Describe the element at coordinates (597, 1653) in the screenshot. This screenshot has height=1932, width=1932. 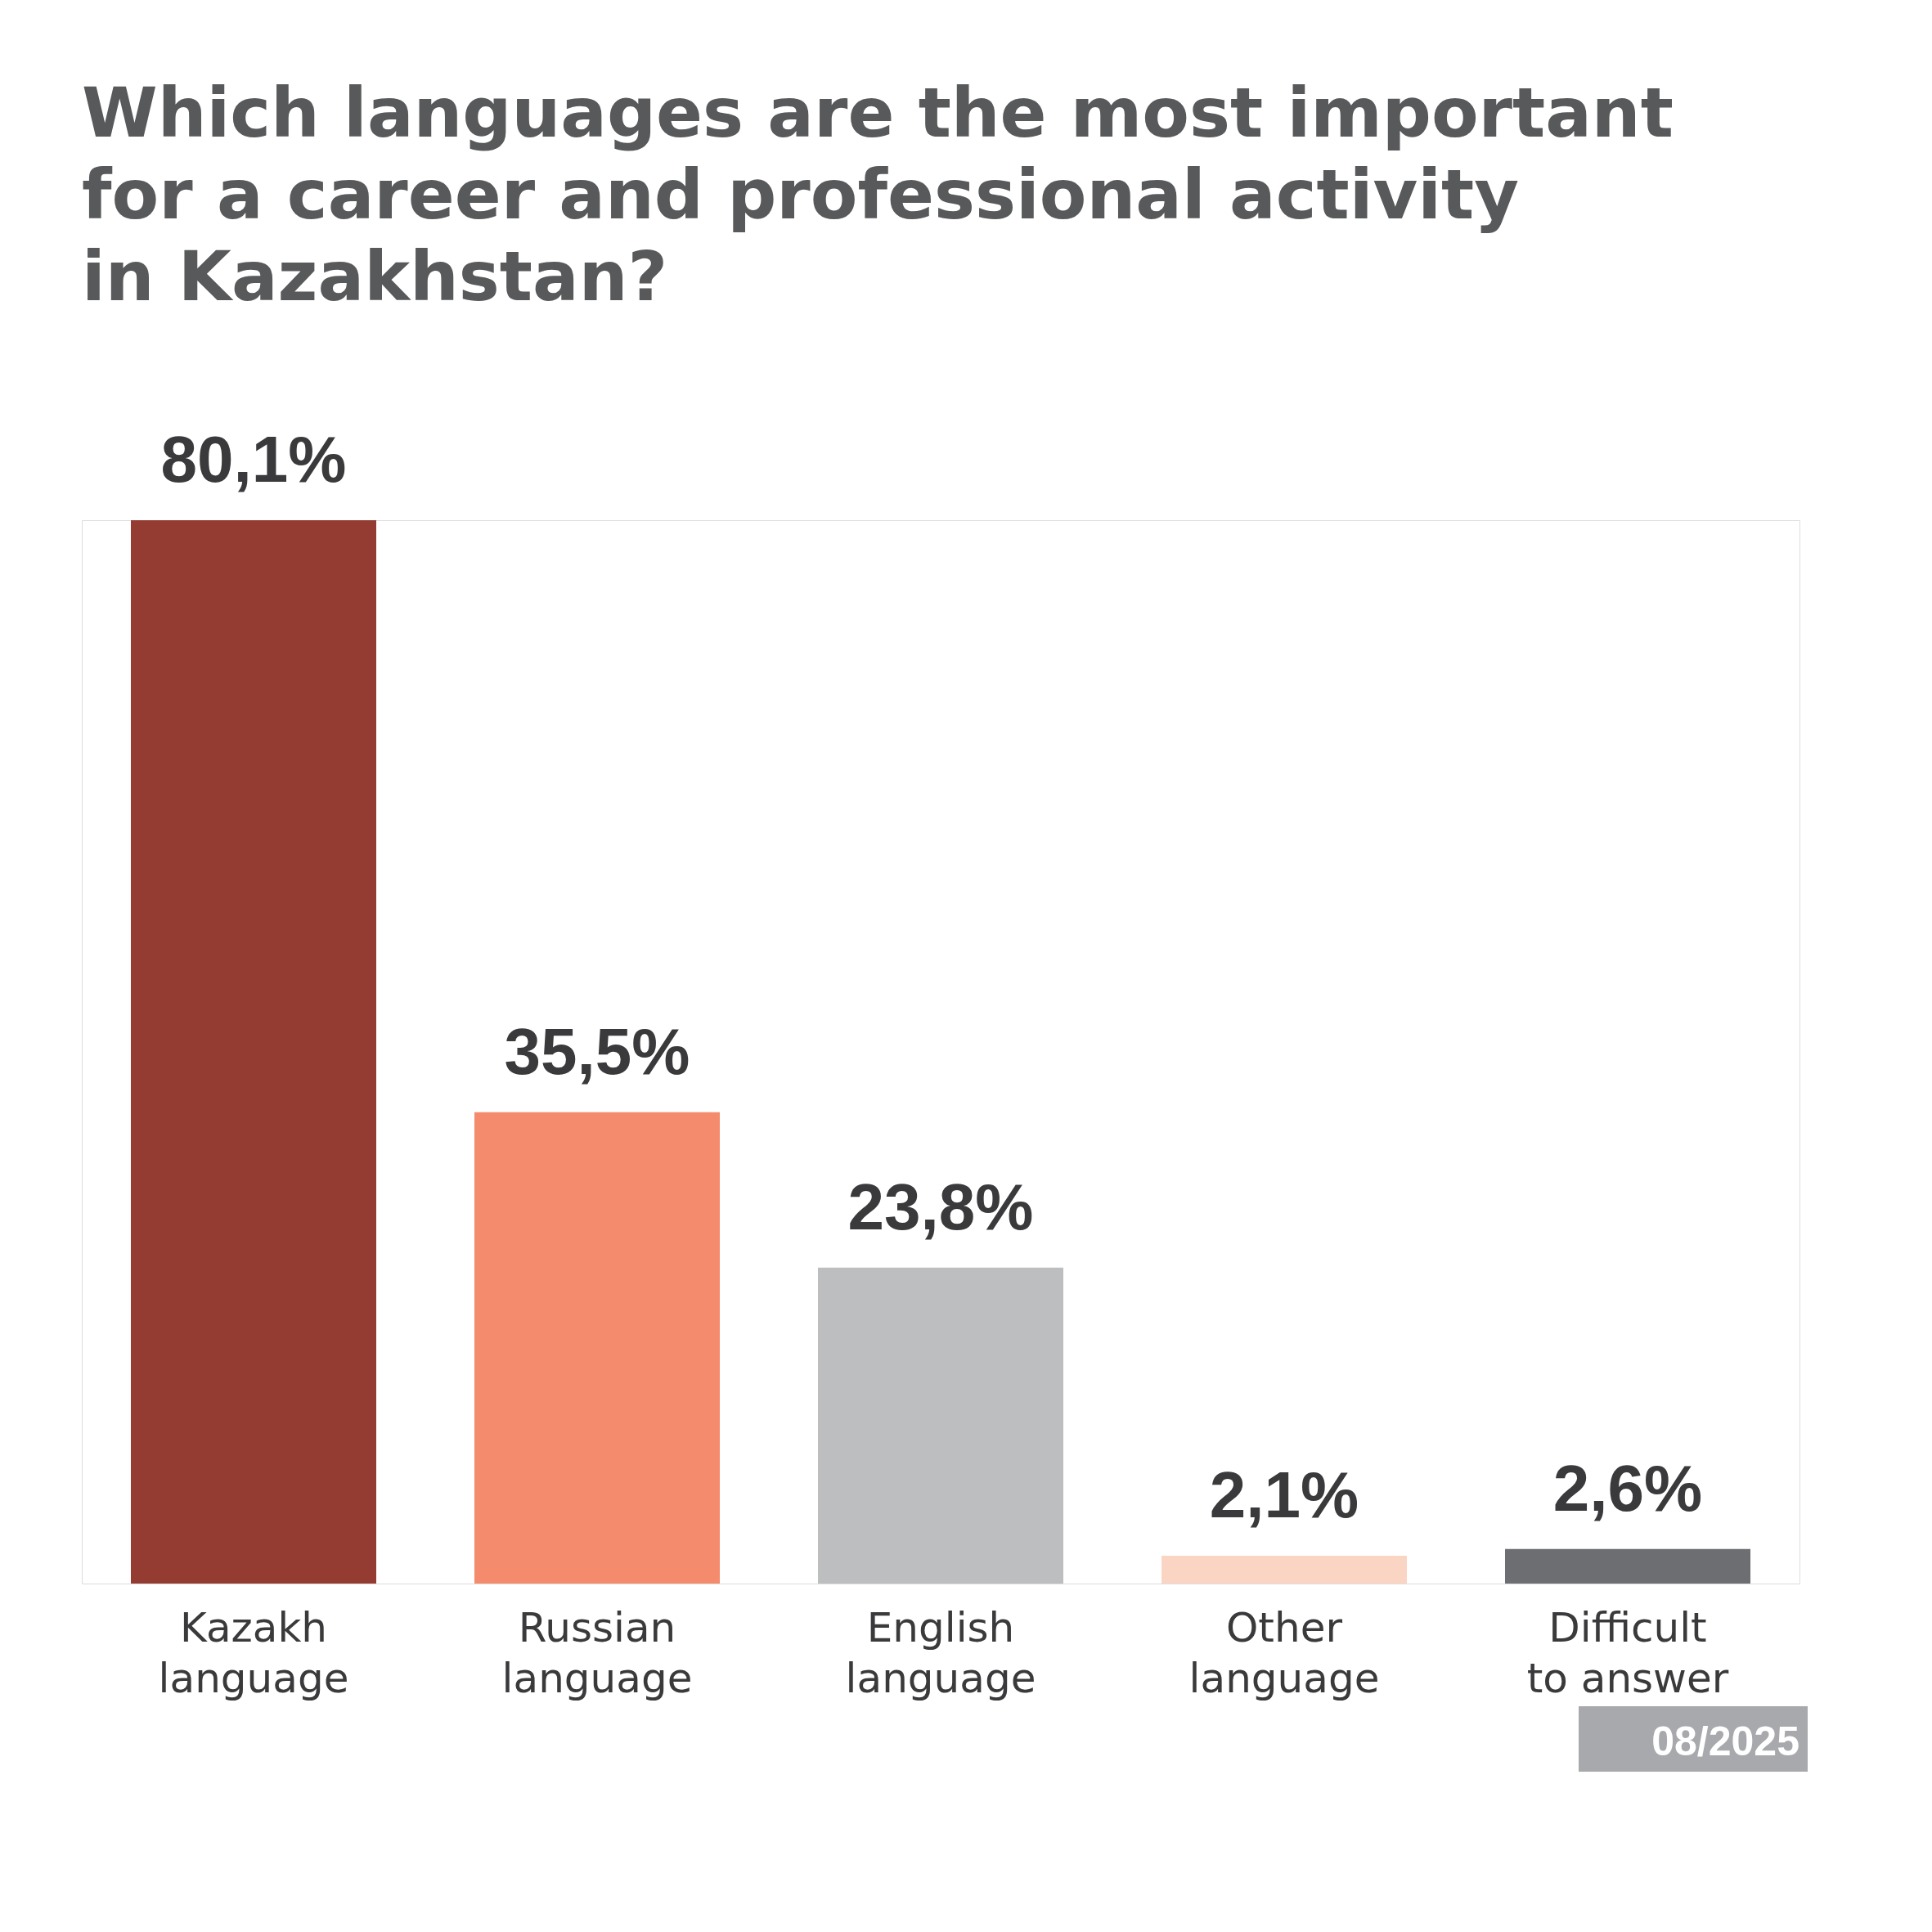
I see `x-tick-label: Russian language` at that location.